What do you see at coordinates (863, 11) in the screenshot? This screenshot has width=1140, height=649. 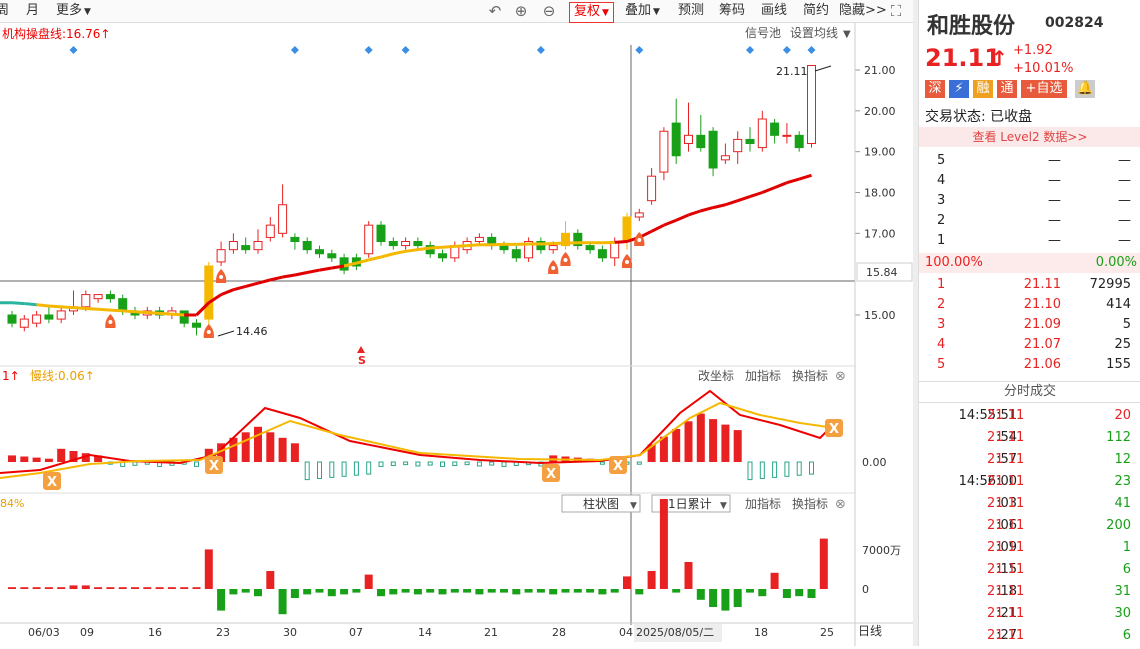 I see `hide-button: 隐藏>>` at bounding box center [863, 11].